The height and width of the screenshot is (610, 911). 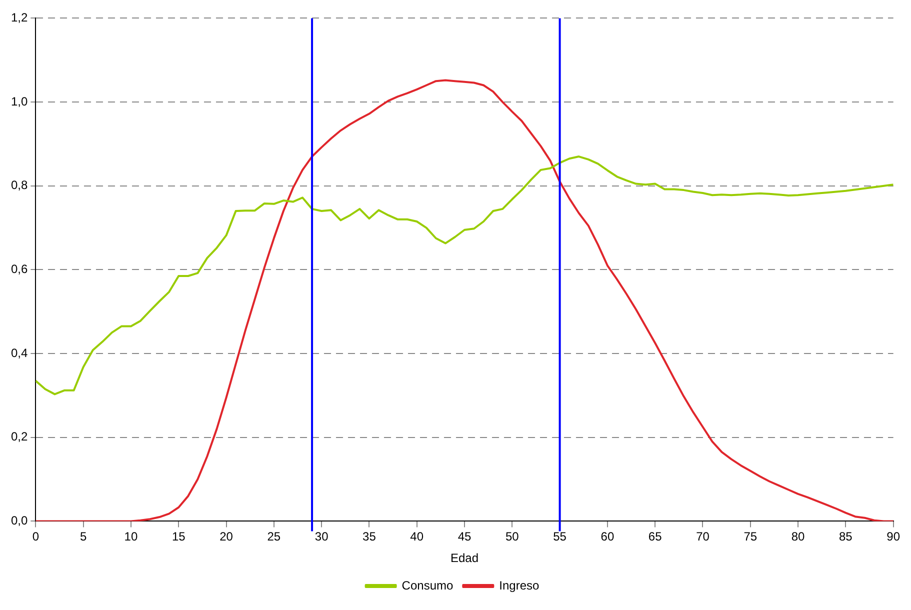 I want to click on x-tick-label: 65, so click(x=655, y=537).